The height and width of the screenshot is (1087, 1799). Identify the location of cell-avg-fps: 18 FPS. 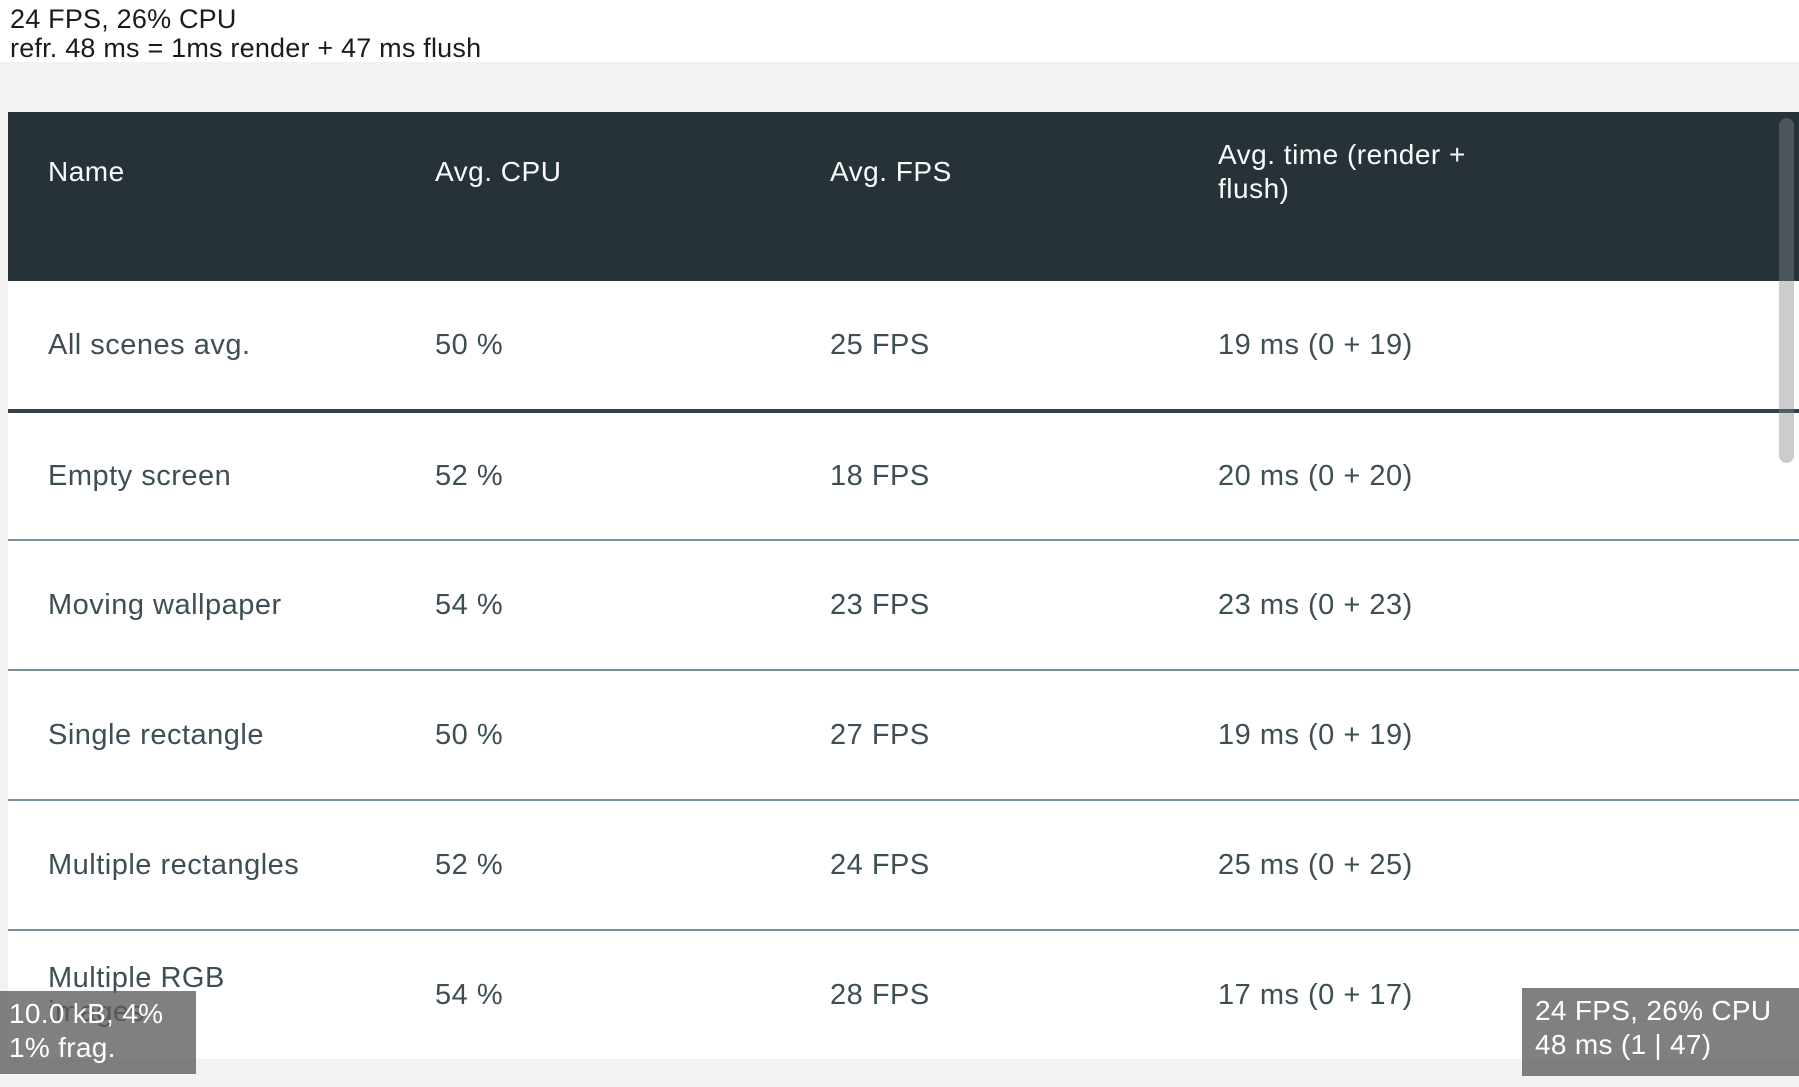
(880, 475).